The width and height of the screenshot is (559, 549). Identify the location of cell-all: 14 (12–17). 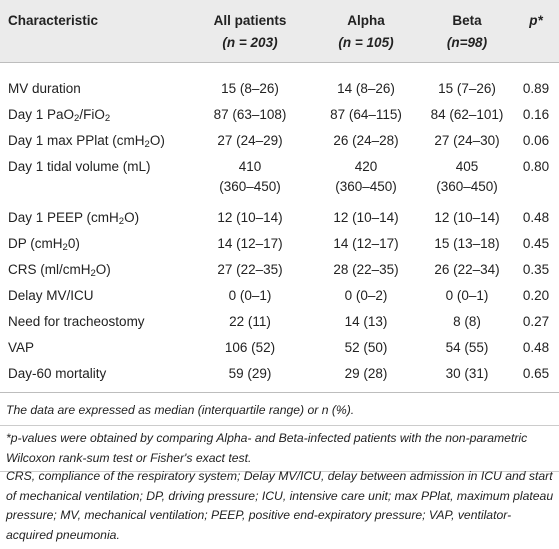
(250, 243).